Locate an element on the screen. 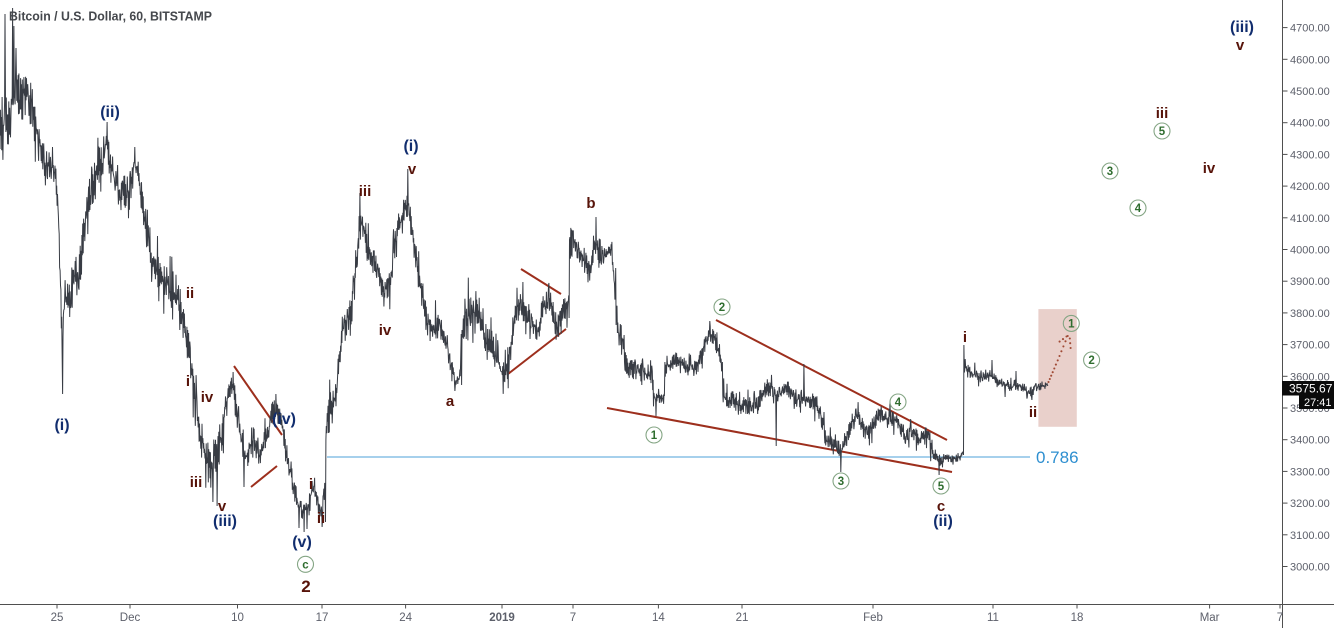 This screenshot has height=633, width=1334. svg-text: 4400.00 is located at coordinates (1310, 124).